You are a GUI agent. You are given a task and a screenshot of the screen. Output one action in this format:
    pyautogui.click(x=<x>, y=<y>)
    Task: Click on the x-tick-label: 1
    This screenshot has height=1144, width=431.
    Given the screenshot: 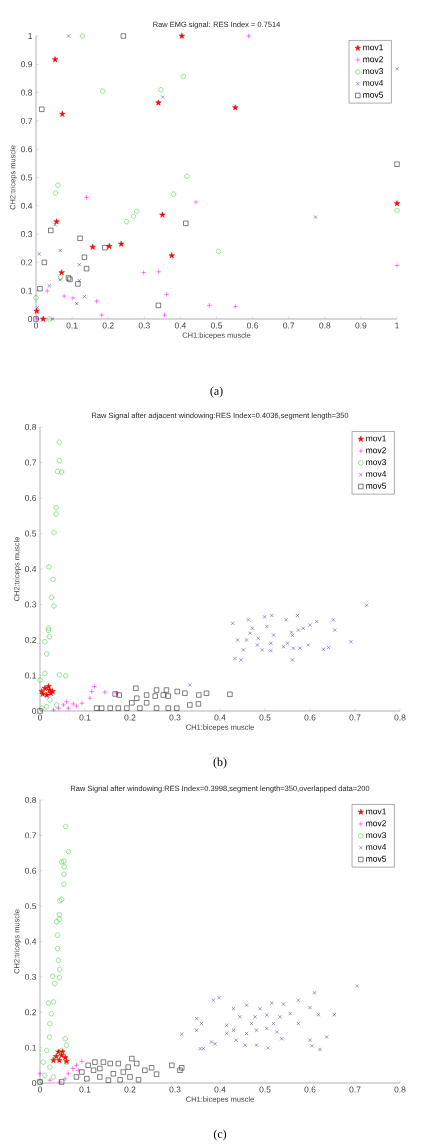 What is the action you would take?
    pyautogui.click(x=397, y=325)
    